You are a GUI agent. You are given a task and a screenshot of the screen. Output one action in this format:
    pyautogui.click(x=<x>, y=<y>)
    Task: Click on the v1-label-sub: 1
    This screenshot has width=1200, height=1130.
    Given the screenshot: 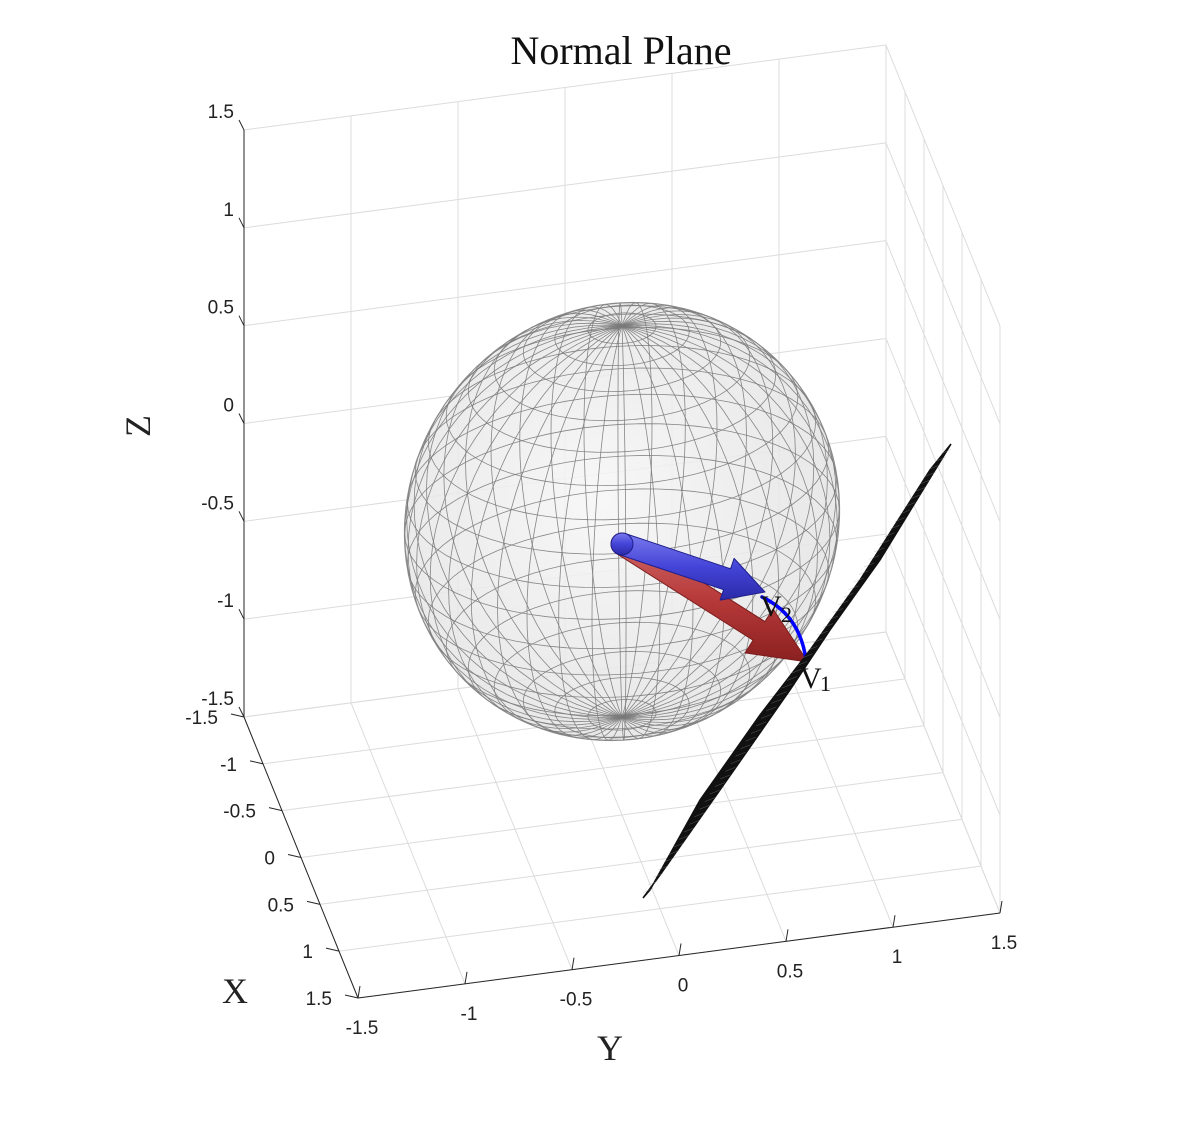 What is the action you would take?
    pyautogui.click(x=825, y=683)
    